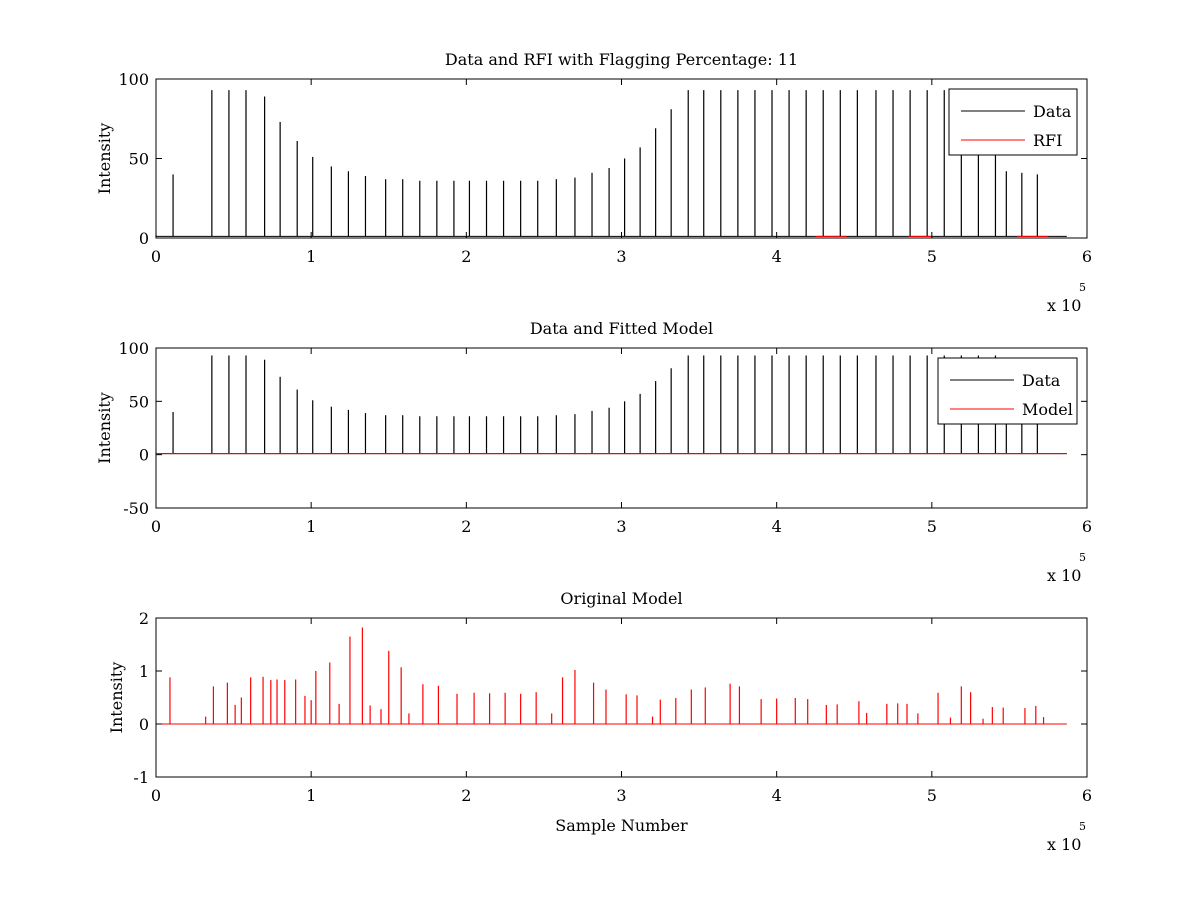  What do you see at coordinates (1047, 409) in the screenshot?
I see `legend-label: Model` at bounding box center [1047, 409].